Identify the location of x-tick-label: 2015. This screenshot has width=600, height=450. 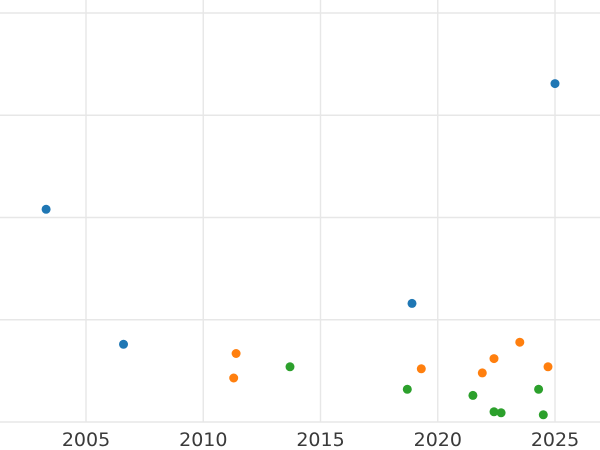
(320, 439).